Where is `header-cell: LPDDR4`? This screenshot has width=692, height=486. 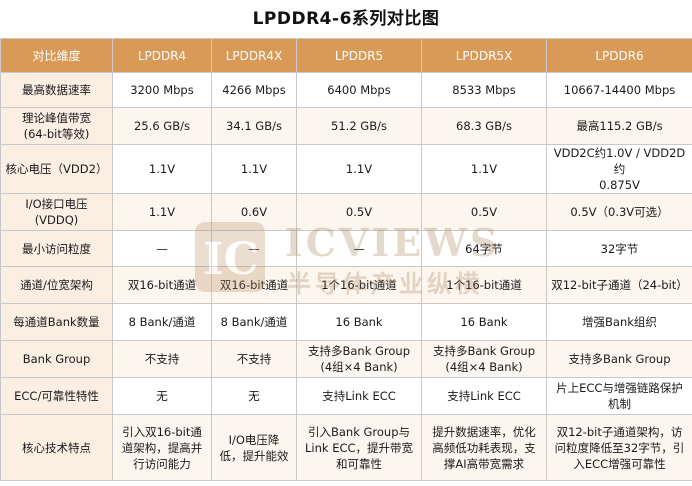 header-cell: LPDDR4 is located at coordinates (162, 55).